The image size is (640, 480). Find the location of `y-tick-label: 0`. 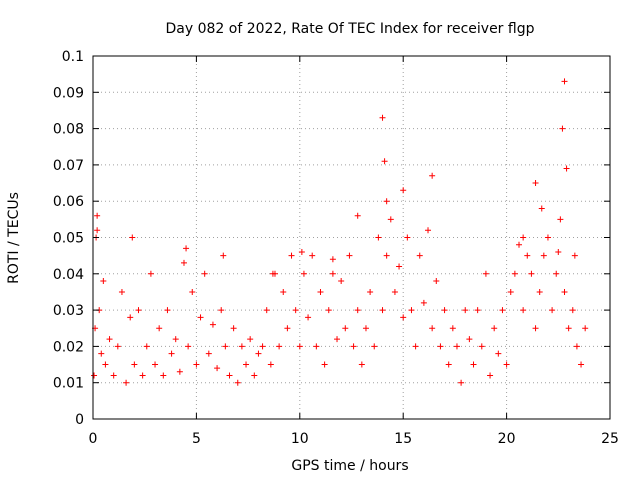

y-tick-label: 0 is located at coordinates (79, 420).